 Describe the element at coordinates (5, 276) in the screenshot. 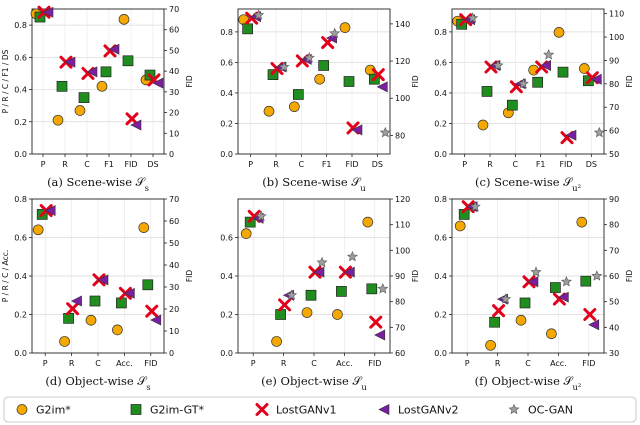

I see `y-axis-label: P / R / C / Acc.` at that location.